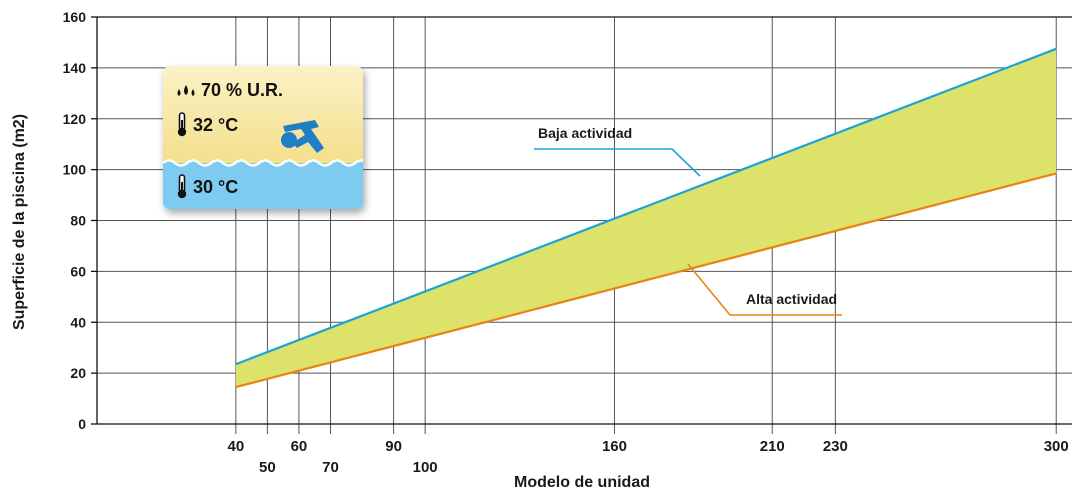 This screenshot has width=1086, height=495. Describe the element at coordinates (186, 90) in the screenshot. I see `water-drops-icon` at that location.